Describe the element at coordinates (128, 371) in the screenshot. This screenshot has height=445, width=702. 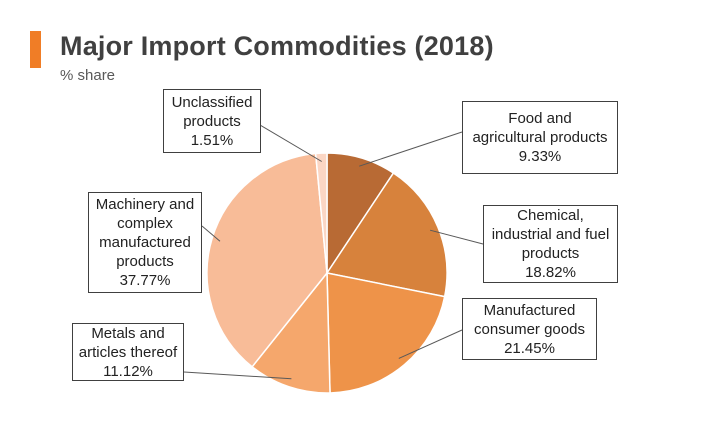
I see `slice-value-label: 11.12%` at that location.